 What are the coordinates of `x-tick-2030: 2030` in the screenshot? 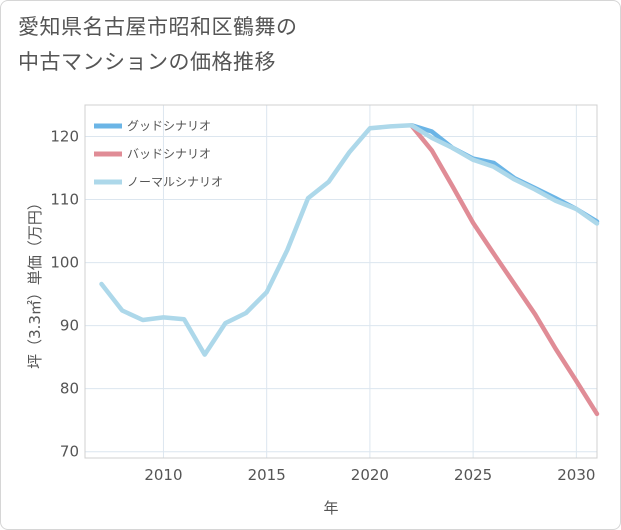 It's located at (576, 475).